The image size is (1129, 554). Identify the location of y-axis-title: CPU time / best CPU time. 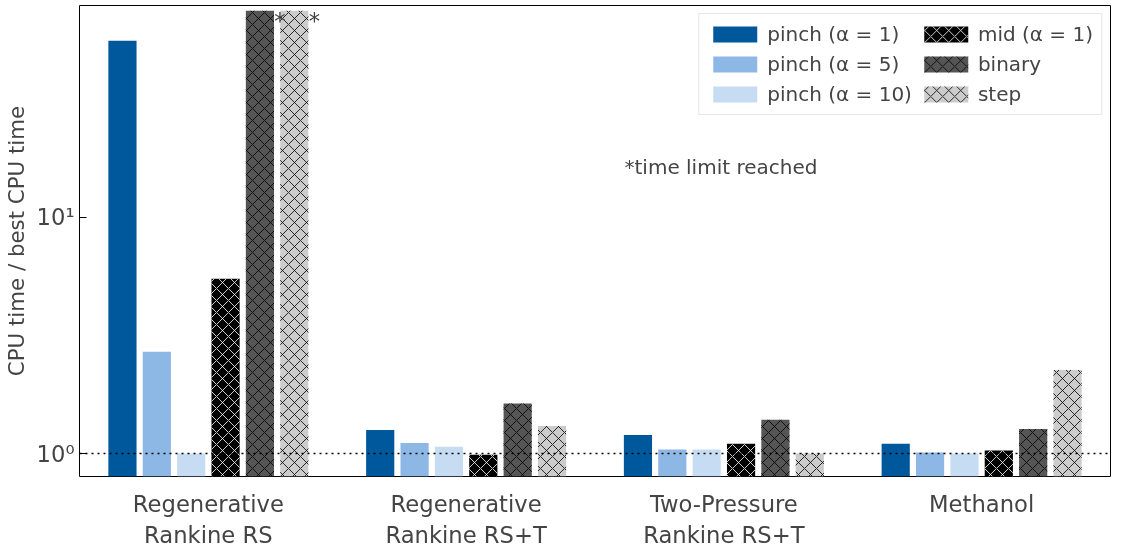
(16, 241).